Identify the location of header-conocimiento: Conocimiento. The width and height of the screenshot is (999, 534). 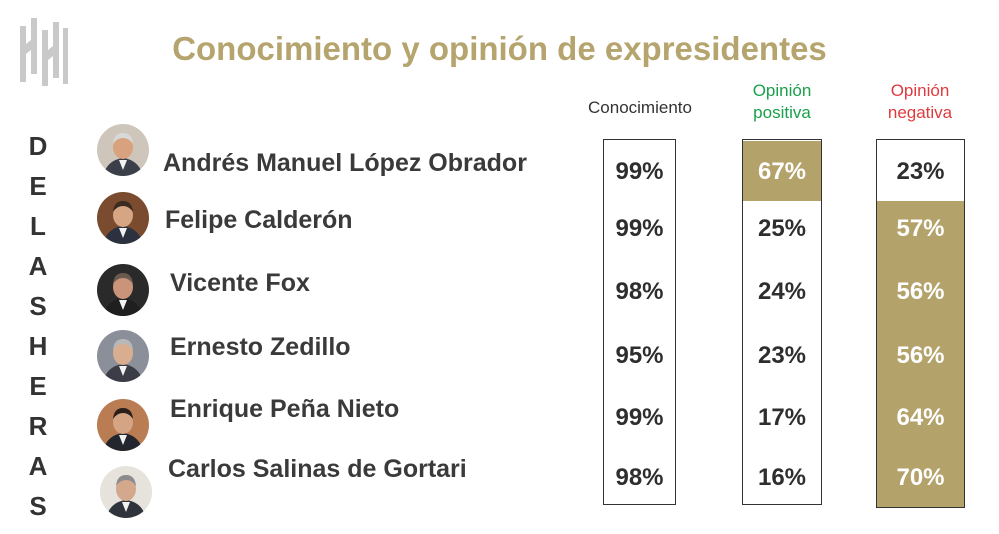
(640, 108).